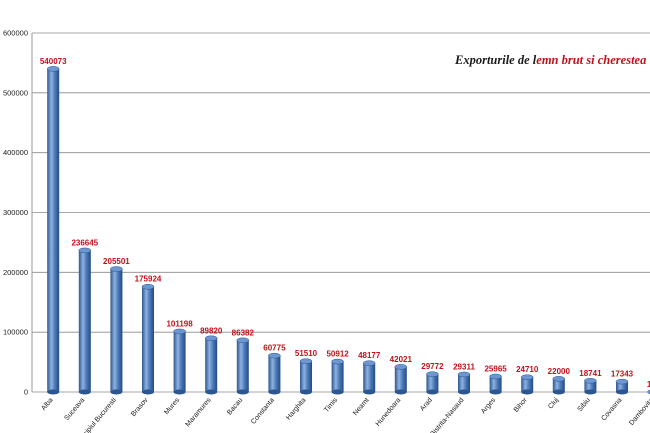  What do you see at coordinates (584, 405) in the screenshot?
I see `x-tick-label: Sibiu` at bounding box center [584, 405].